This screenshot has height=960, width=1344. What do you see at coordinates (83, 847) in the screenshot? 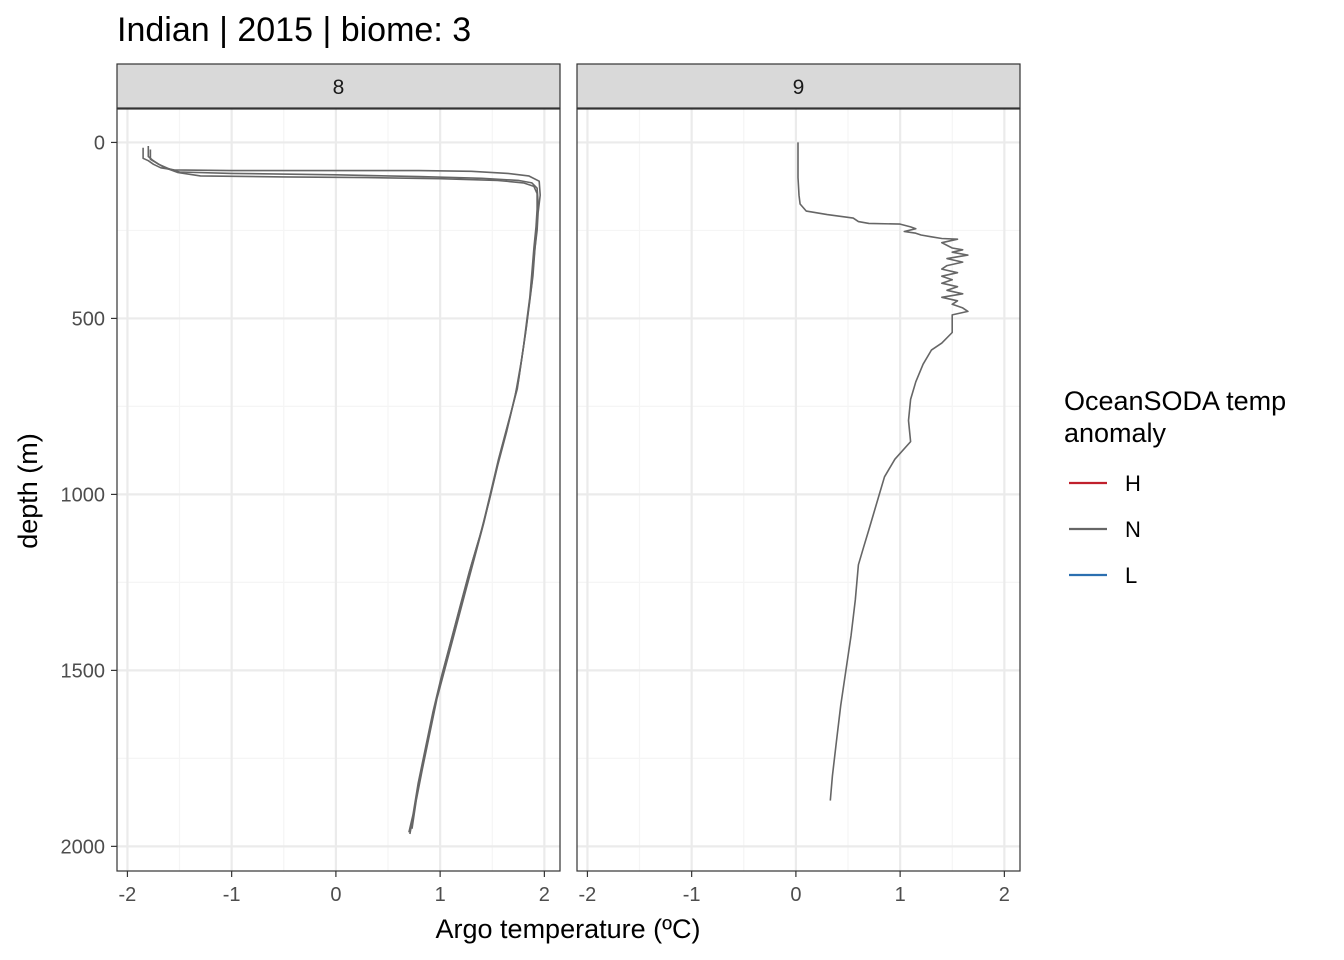
I see `y-tick-label: 2000` at bounding box center [83, 847].